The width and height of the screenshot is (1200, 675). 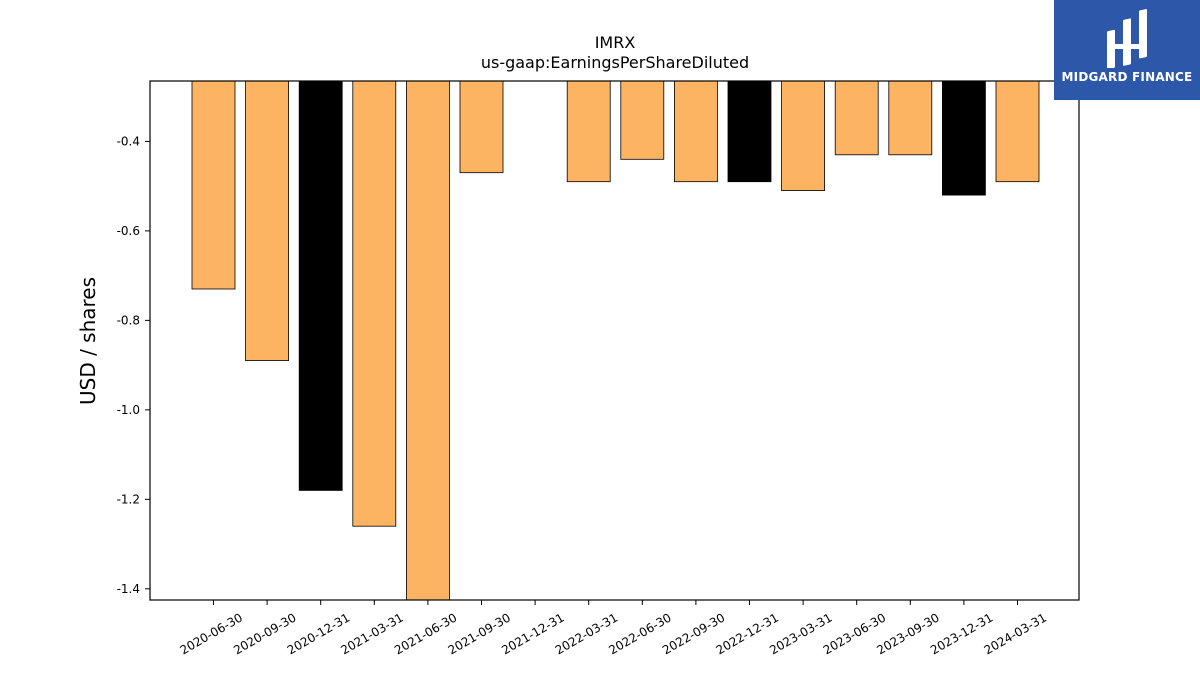 I want to click on y-tick-label: -1.4, so click(x=128, y=589).